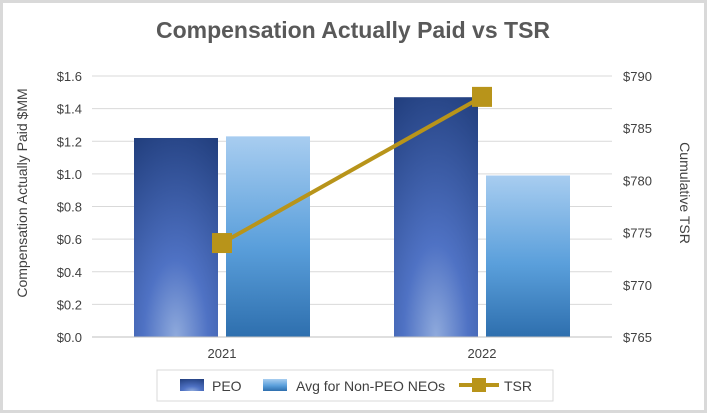 This screenshot has height=413, width=707. I want to click on y-tick-label: $1.2, so click(69, 141).